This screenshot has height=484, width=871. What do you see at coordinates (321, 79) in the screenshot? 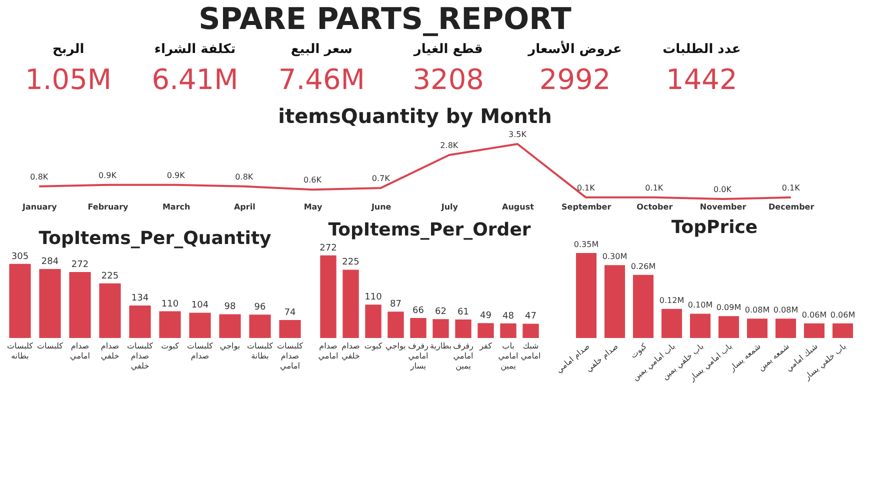
I see `text: 7.46M` at bounding box center [321, 79].